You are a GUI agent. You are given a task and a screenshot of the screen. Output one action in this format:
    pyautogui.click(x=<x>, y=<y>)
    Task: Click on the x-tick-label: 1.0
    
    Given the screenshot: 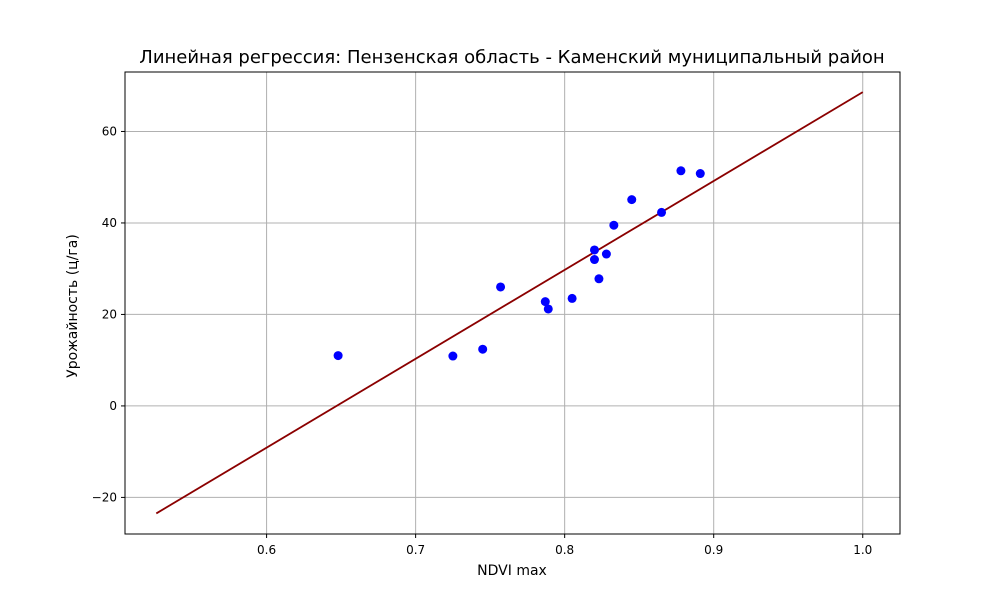 What is the action you would take?
    pyautogui.click(x=862, y=550)
    